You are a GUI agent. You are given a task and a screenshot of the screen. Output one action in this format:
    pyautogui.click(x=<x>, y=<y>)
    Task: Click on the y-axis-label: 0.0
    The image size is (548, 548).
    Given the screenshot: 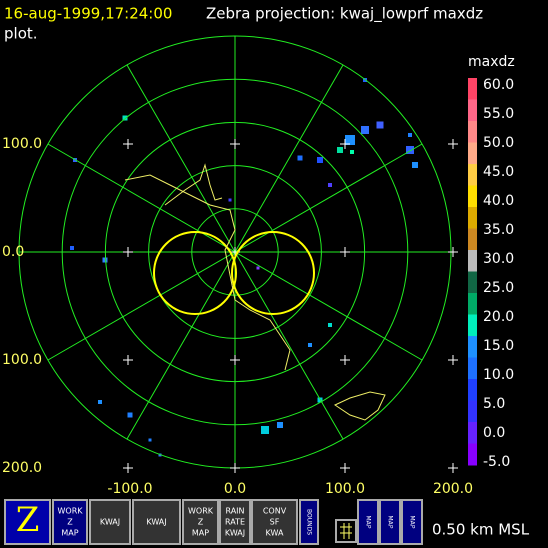 What is the action you would take?
    pyautogui.click(x=13, y=252)
    